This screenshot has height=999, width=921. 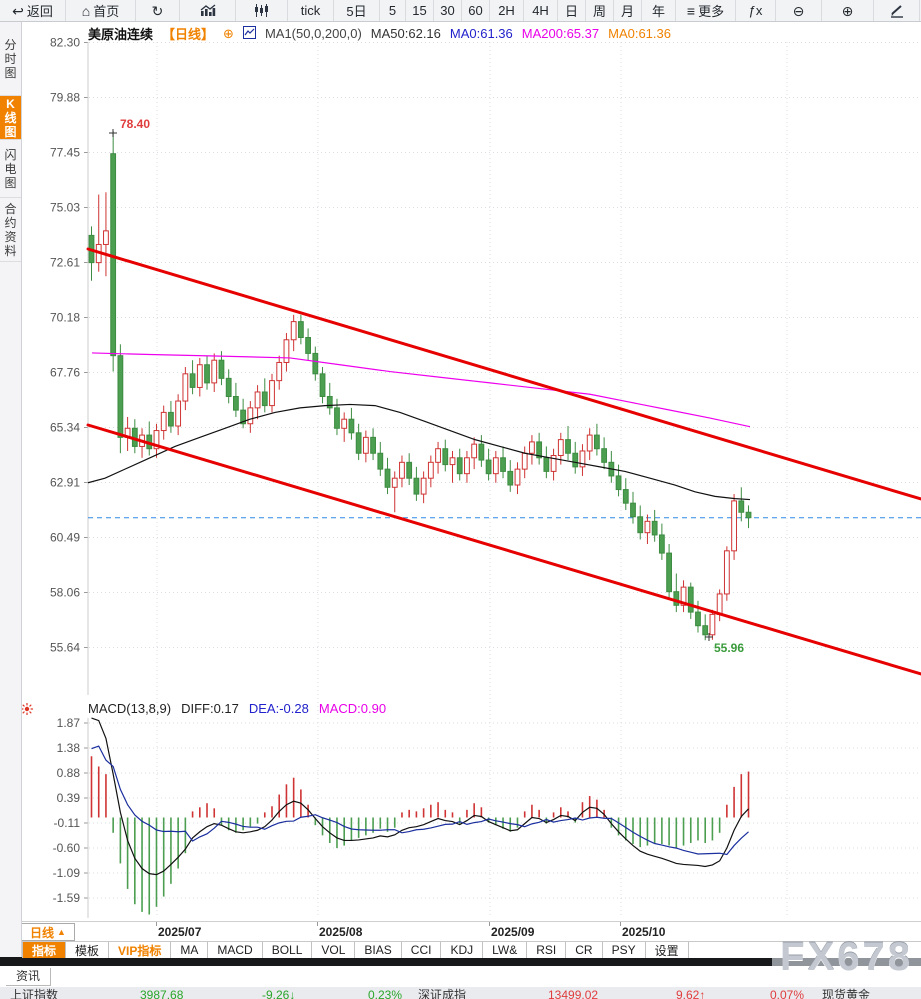 I want to click on ticker-change: 9.62↑, so click(x=691, y=993).